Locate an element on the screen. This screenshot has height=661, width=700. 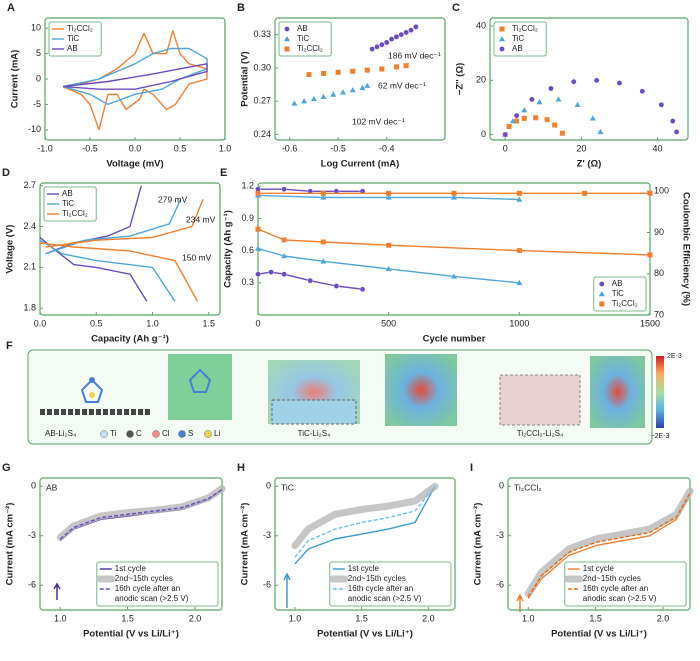
arrow is located at coordinates (520, 602).